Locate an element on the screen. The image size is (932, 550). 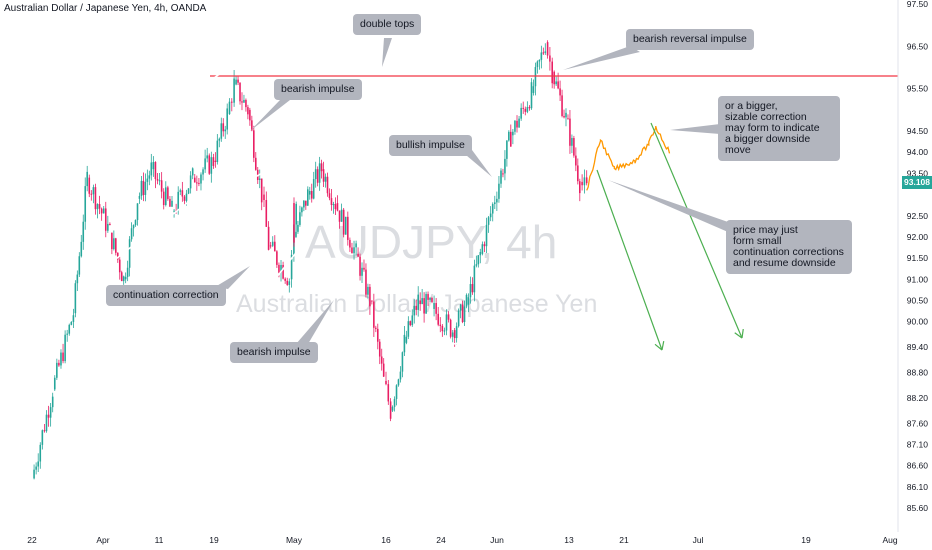
y-tick-label: 87.10 is located at coordinates (918, 444).